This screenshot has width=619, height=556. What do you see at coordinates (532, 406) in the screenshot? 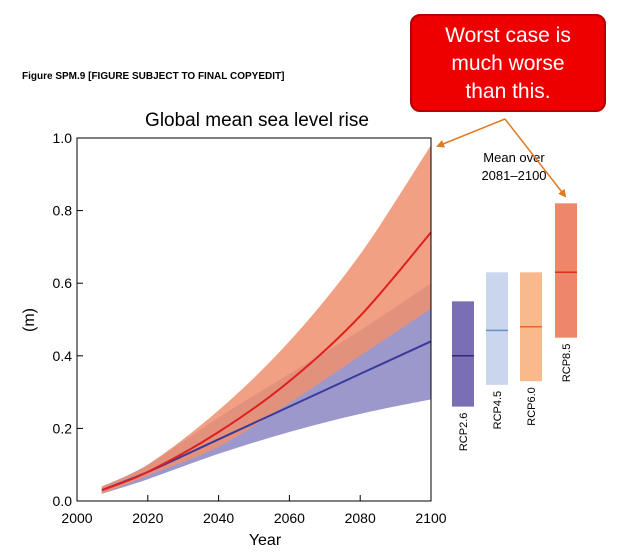
I see `bar-label-rcp60: RCP6.0` at bounding box center [532, 406].